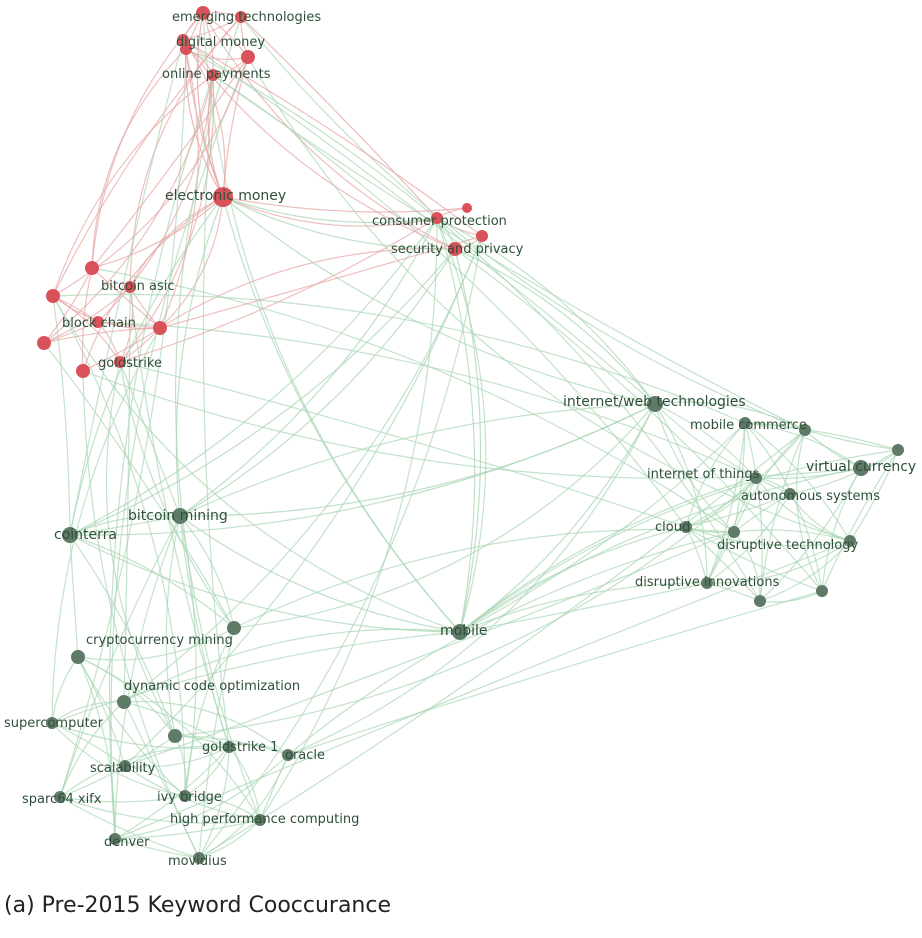  I want to click on label-security-and-privacy: security and privacy, so click(457, 249).